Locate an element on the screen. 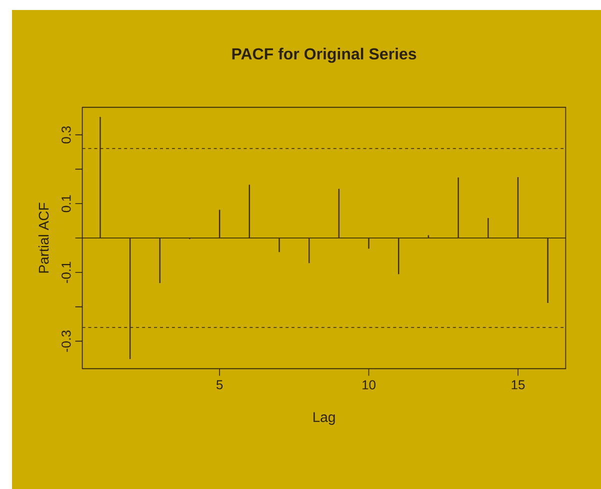 The height and width of the screenshot is (489, 601). x-axis-title: Lag is located at coordinates (324, 418).